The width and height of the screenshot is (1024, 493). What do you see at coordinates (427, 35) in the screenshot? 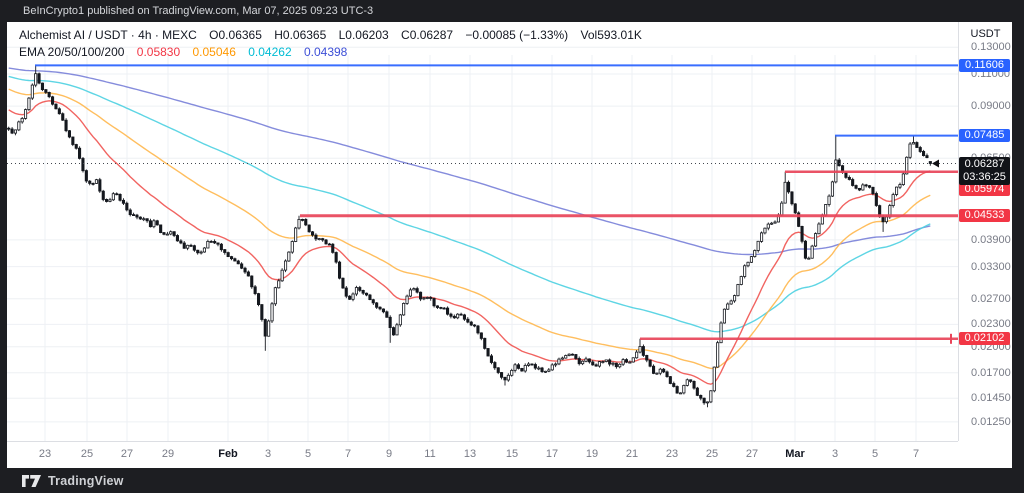
I see `ohlc-close: C0.06287` at bounding box center [427, 35].